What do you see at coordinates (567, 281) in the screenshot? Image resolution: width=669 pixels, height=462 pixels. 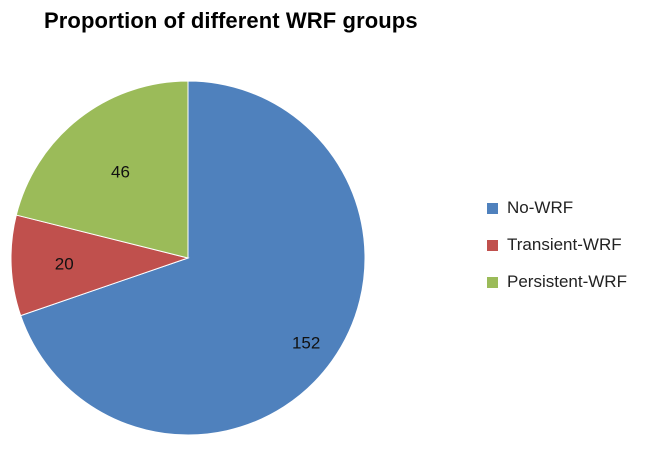 I see `legend-label: Persistent-WRF` at bounding box center [567, 281].